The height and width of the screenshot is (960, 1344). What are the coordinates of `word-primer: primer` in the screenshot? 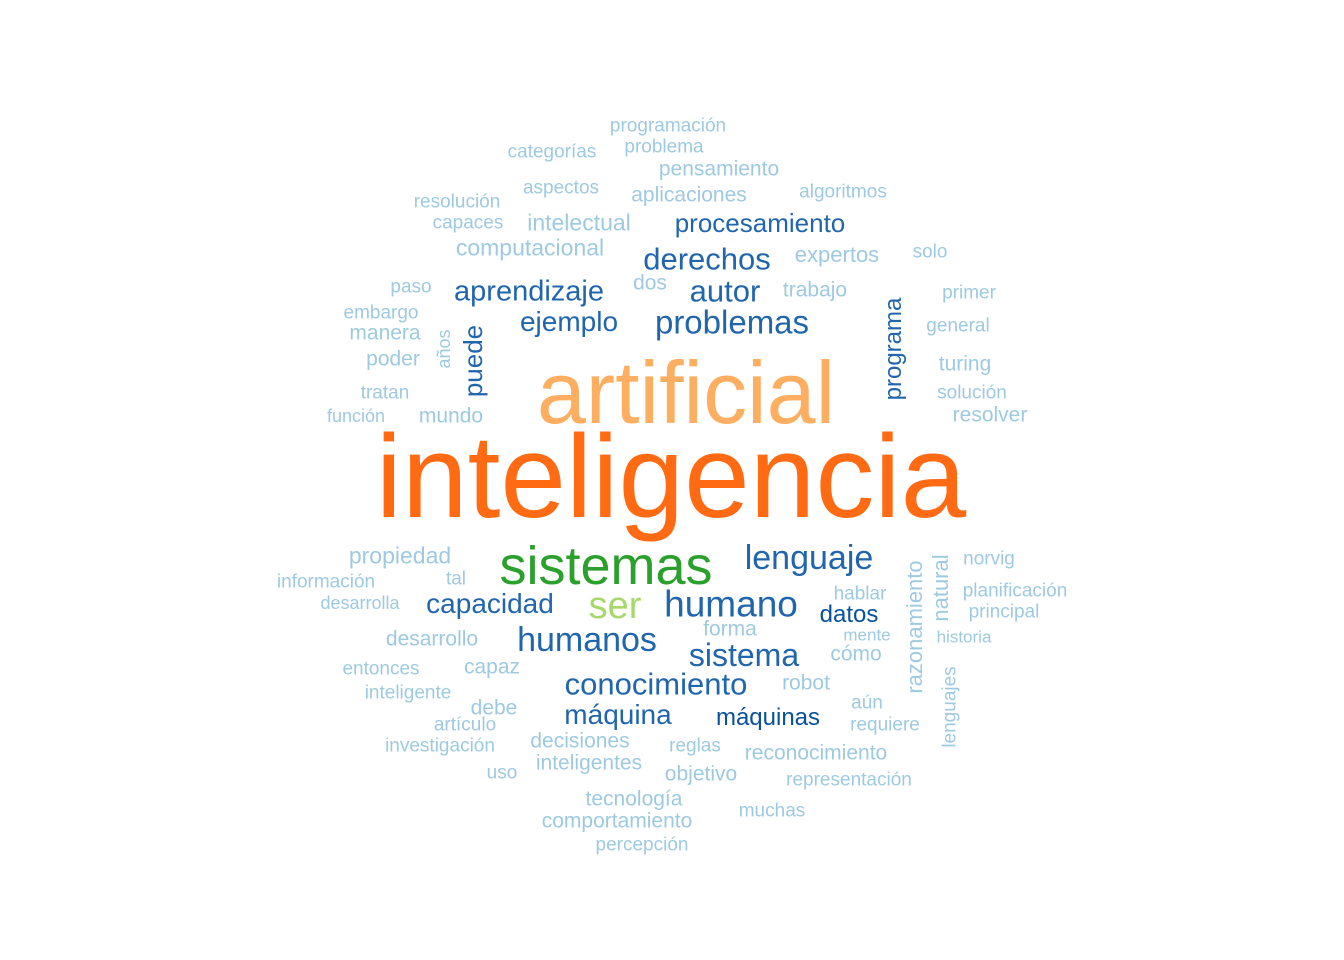 It's located at (969, 293).